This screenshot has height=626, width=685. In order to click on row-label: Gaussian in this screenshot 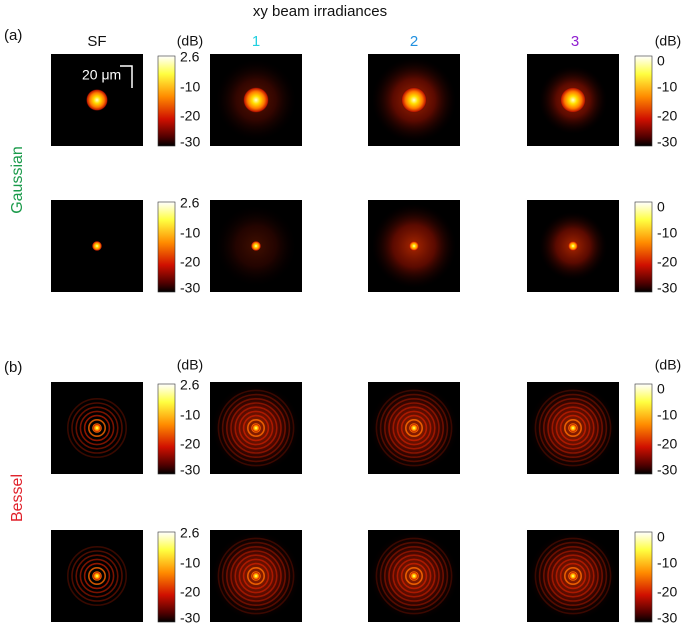, I will do `click(17, 180)`.